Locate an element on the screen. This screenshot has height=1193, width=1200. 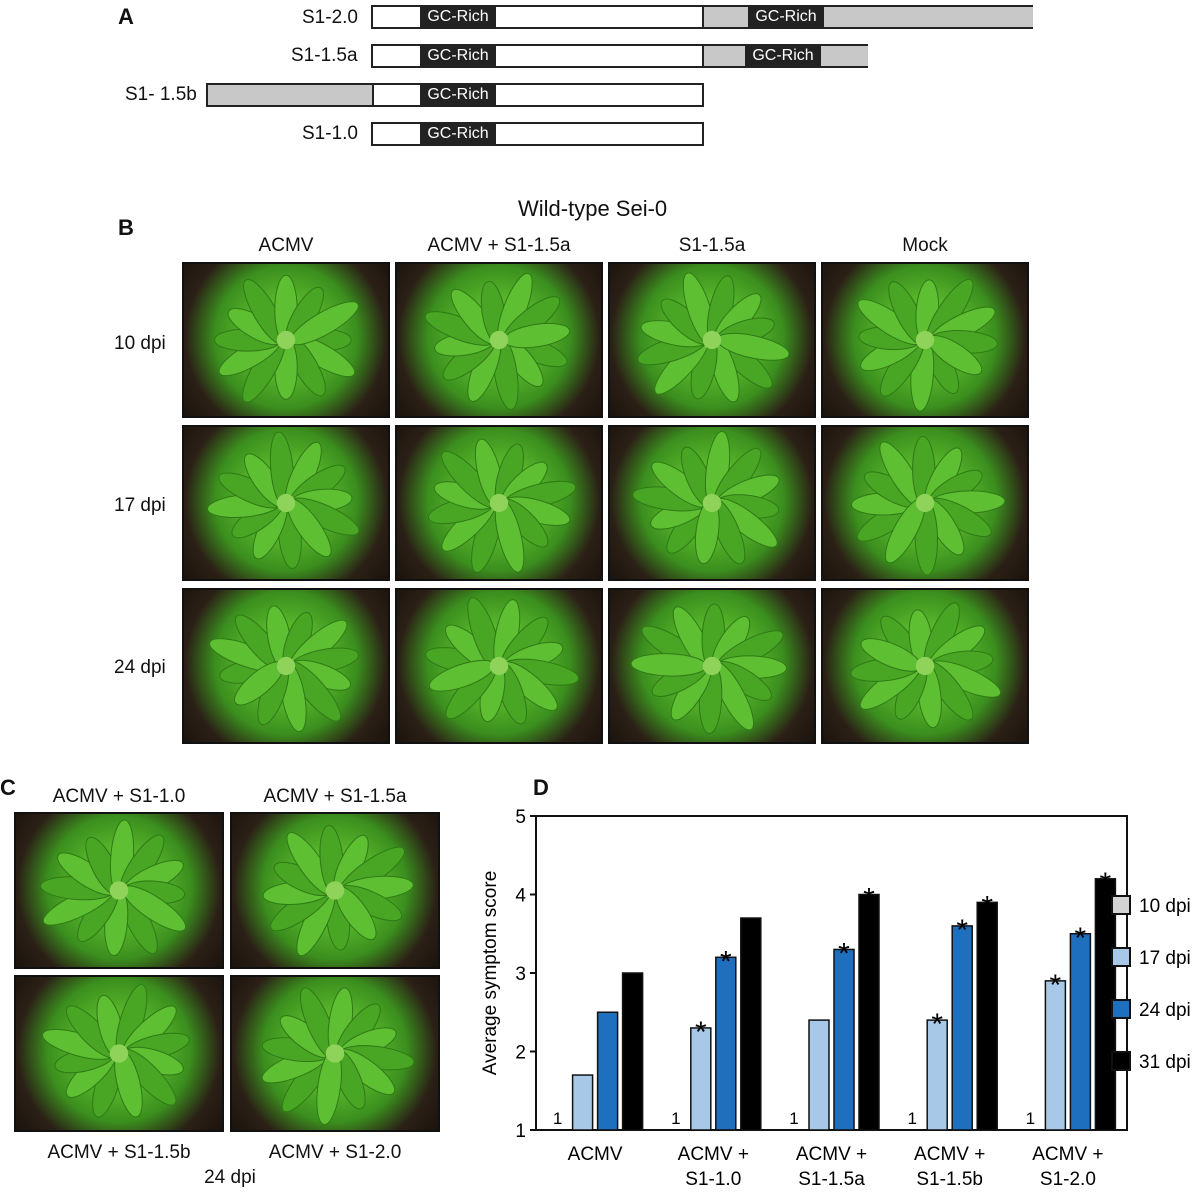
construct-label-s1-1-5b: S1- 1.5b is located at coordinates (161, 94).